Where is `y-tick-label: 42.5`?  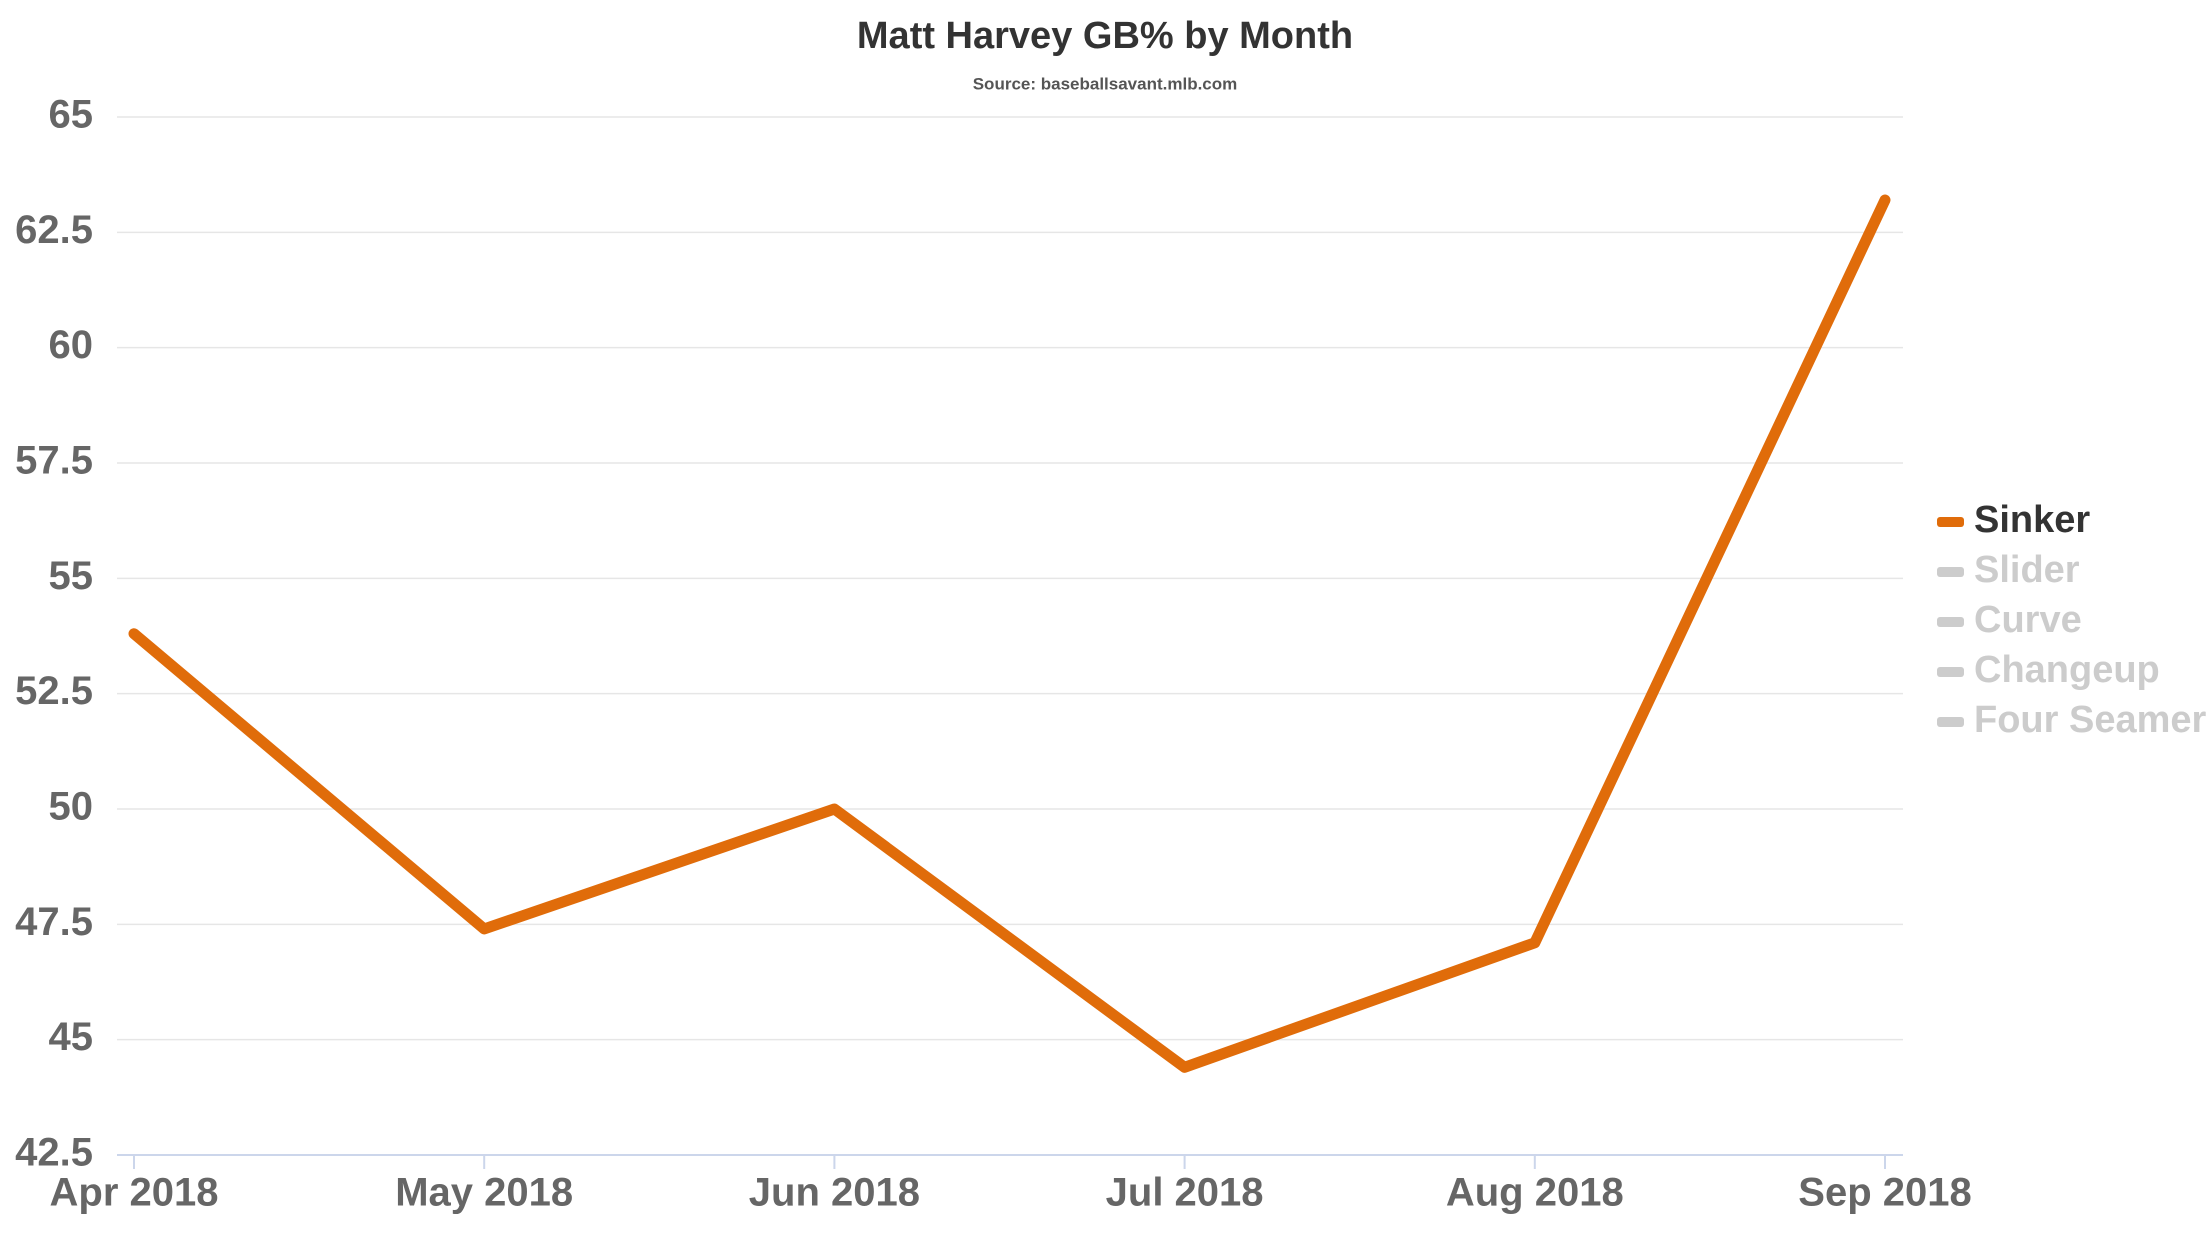
y-tick-label: 42.5 is located at coordinates (54, 1153).